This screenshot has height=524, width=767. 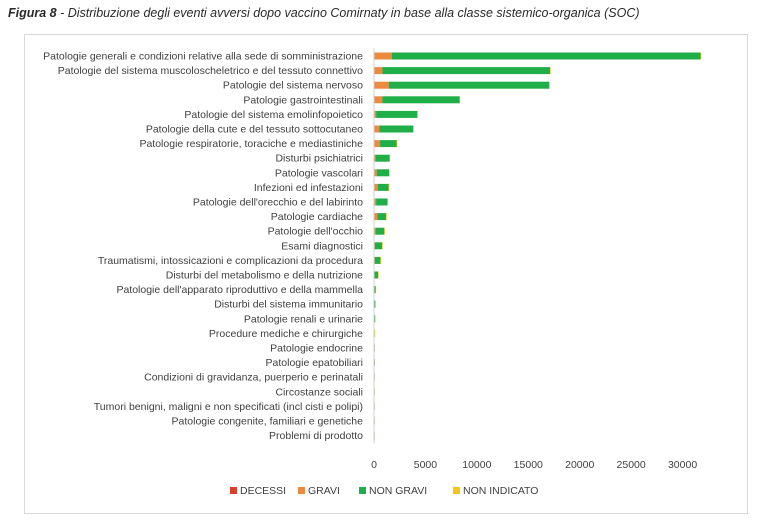 What do you see at coordinates (322, 246) in the screenshot?
I see `category-label: Esami diagnostici` at bounding box center [322, 246].